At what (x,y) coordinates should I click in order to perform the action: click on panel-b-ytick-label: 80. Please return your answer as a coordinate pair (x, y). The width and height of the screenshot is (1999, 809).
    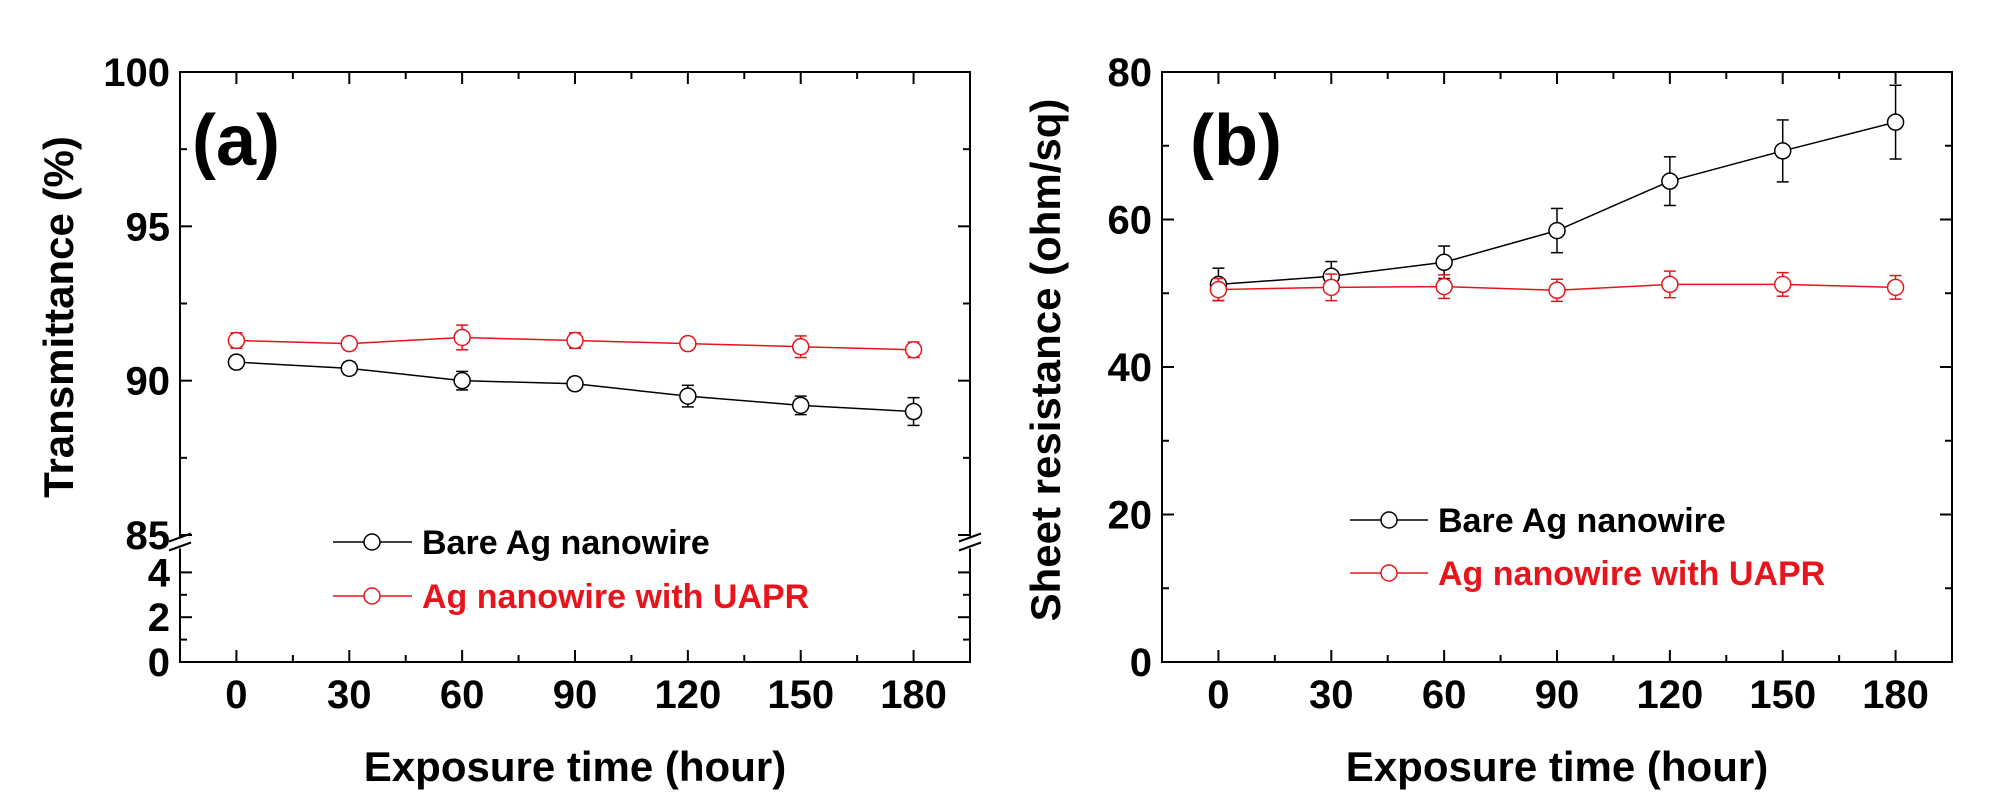
    Looking at the image, I should click on (1130, 73).